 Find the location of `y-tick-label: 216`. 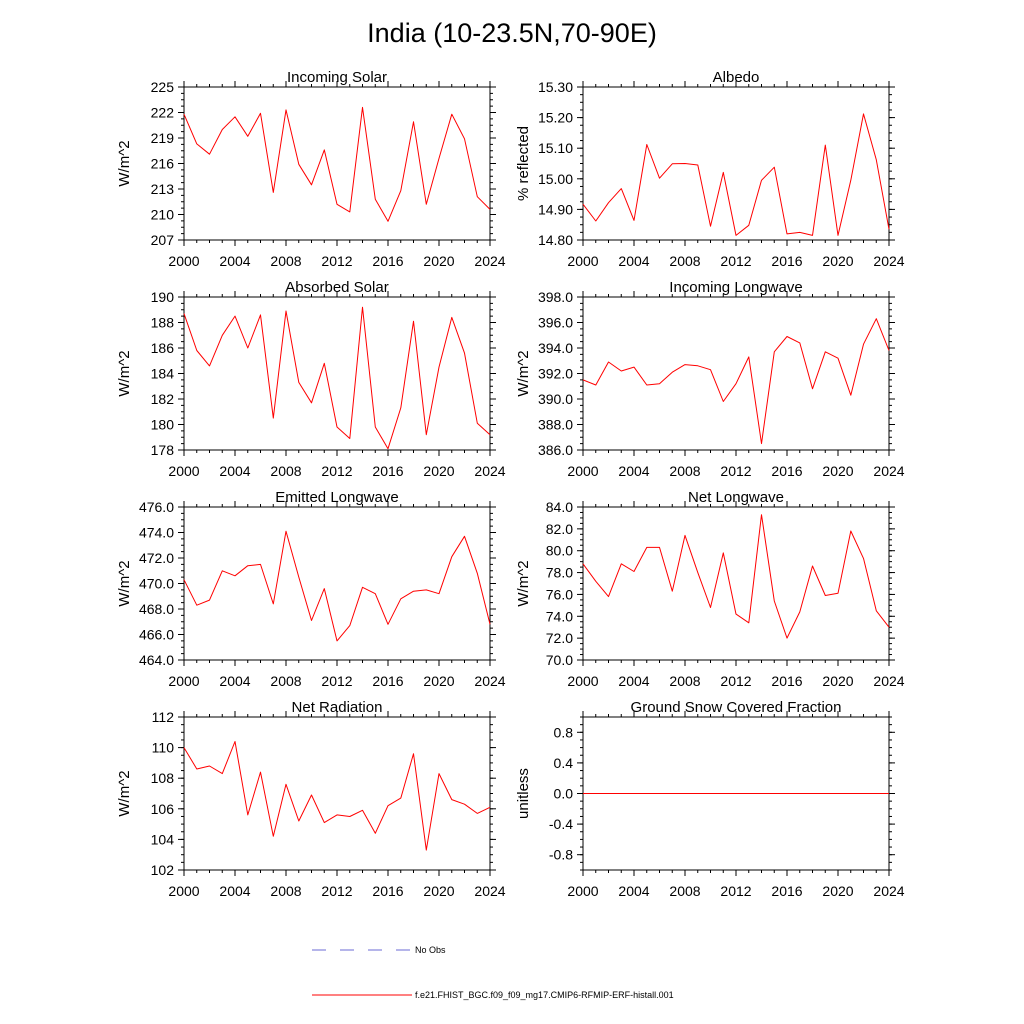

y-tick-label: 216 is located at coordinates (163, 164).